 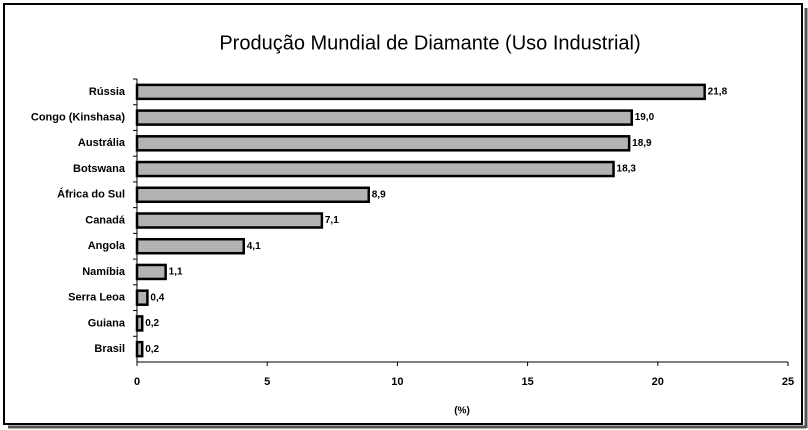 What do you see at coordinates (99, 169) in the screenshot?
I see `y-tick-label: Botswana` at bounding box center [99, 169].